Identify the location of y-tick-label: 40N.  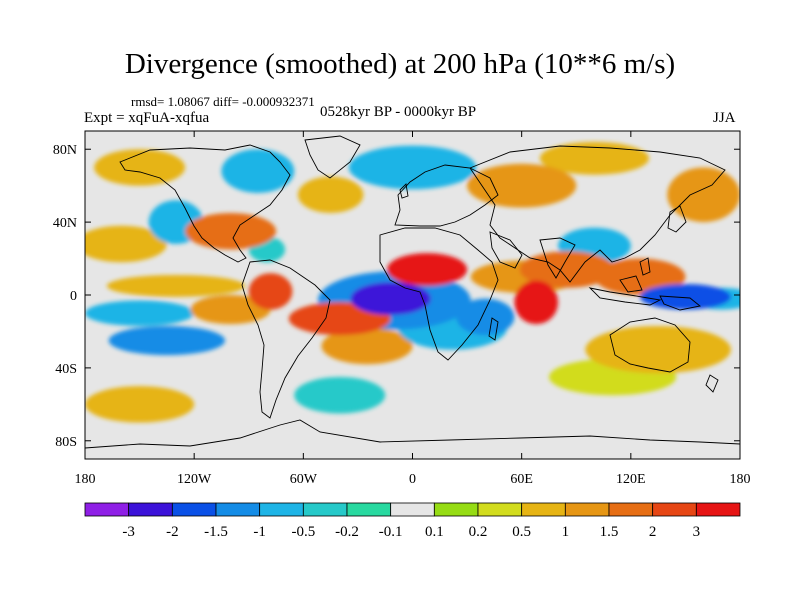
(65, 223).